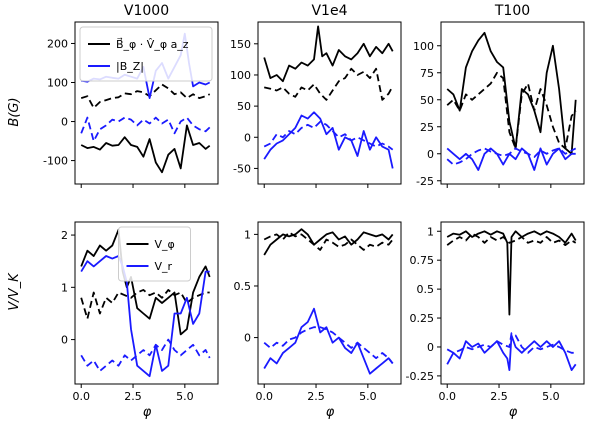 This screenshot has width=598, height=426. What do you see at coordinates (240, 44) in the screenshot?
I see `y-tick-label: 150` at bounding box center [240, 44].